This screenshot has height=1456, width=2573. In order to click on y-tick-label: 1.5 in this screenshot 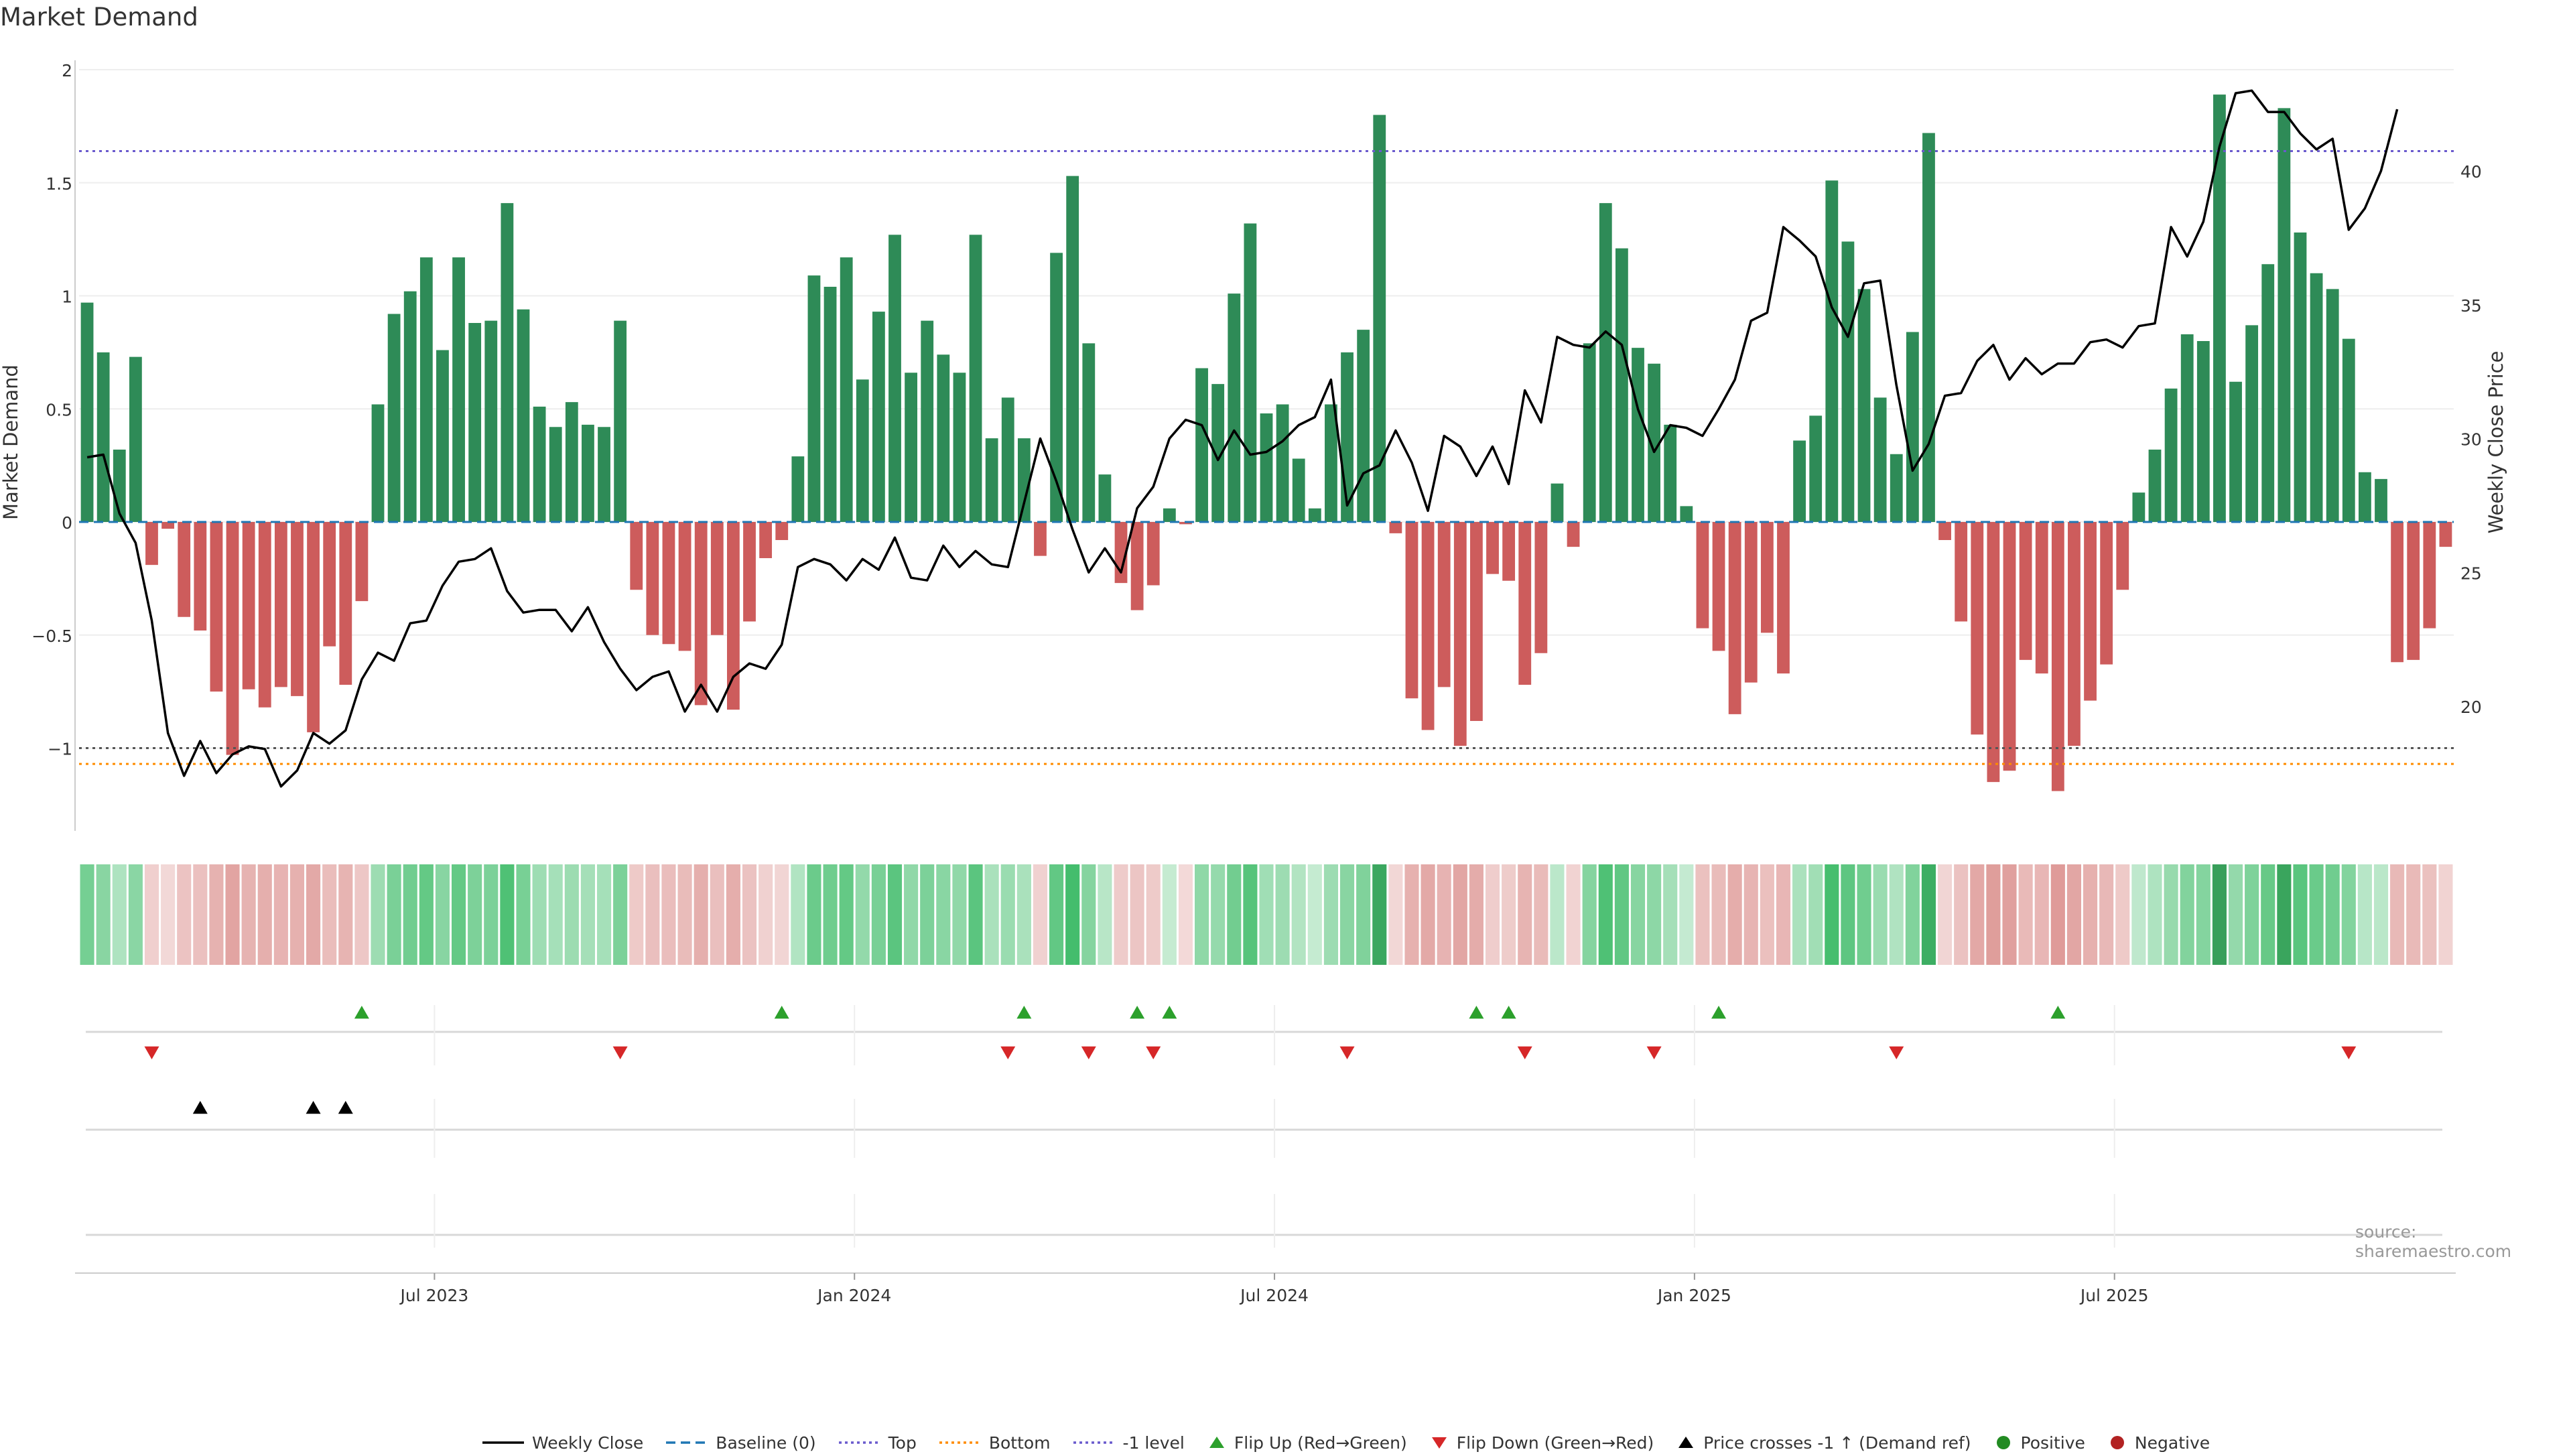, I will do `click(59, 184)`.